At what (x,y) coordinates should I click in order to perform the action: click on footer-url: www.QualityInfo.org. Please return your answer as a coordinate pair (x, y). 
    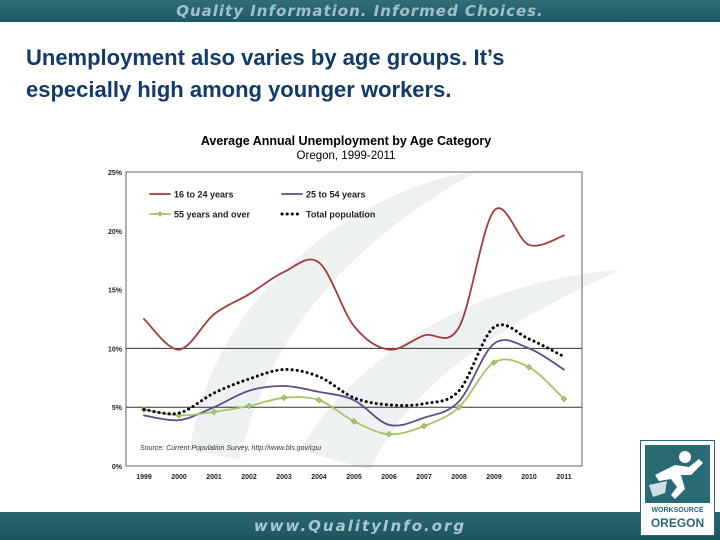
    Looking at the image, I should click on (360, 526).